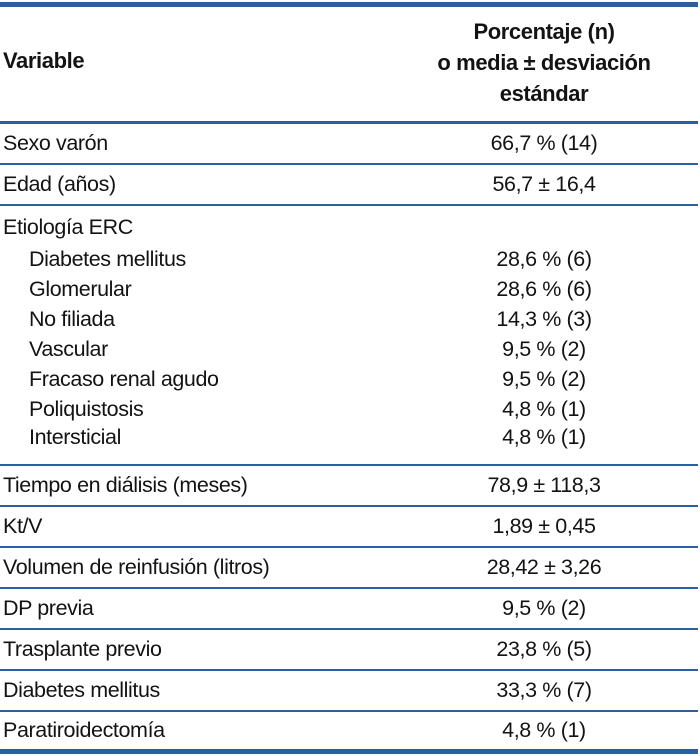 This screenshot has width=700, height=756. Describe the element at coordinates (544, 31) in the screenshot. I see `header-value-line-1: Porcentaje (n)` at that location.